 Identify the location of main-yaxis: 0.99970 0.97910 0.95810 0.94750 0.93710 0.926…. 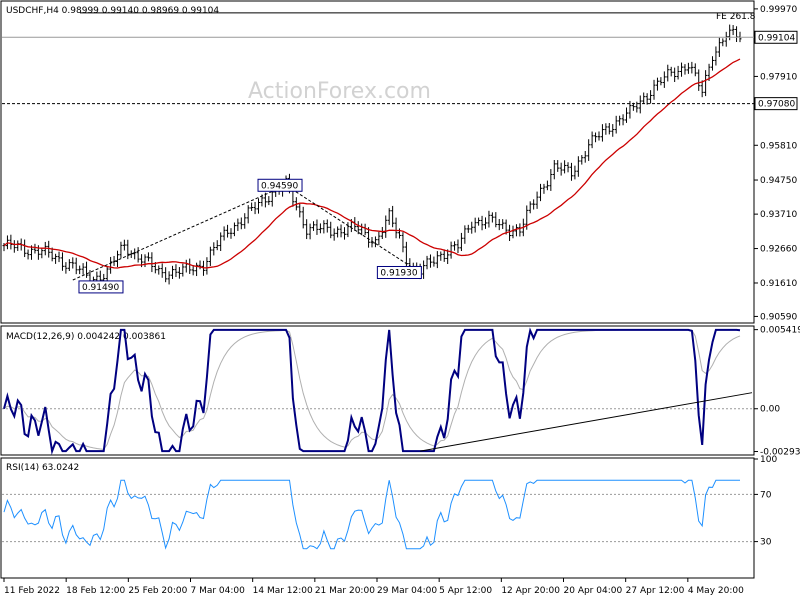
(775, 163).